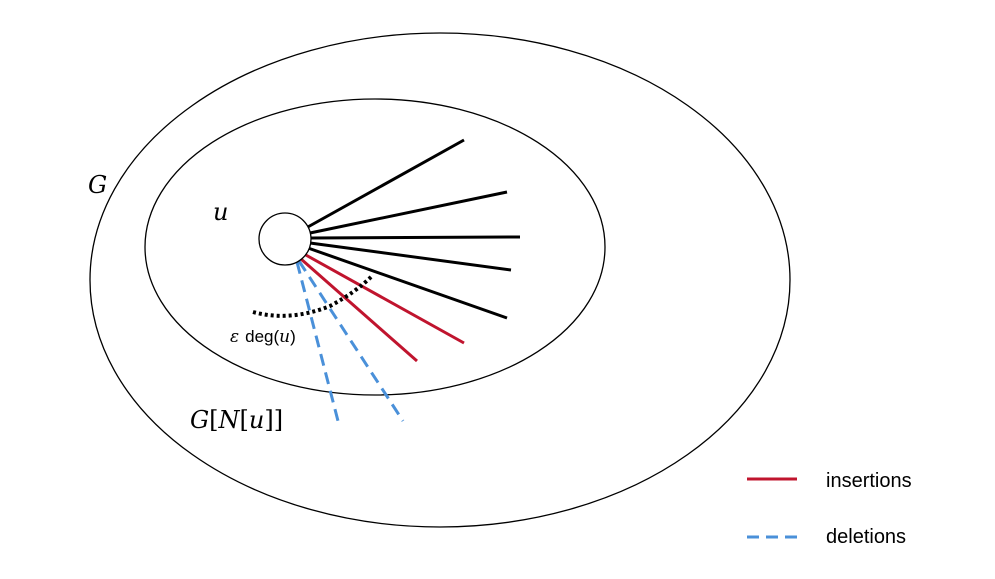  Describe the element at coordinates (293, 336) in the screenshot. I see `deg-close: )` at that location.